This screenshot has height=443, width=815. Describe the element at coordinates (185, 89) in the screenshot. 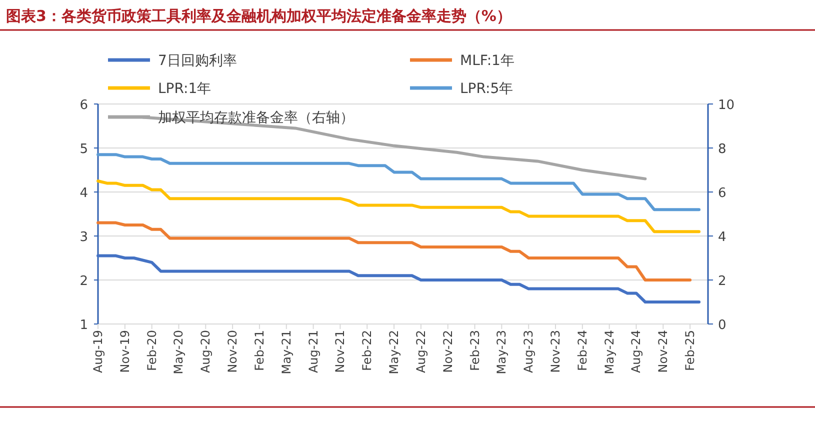

I see `legend-label: LPR:1年` at that location.